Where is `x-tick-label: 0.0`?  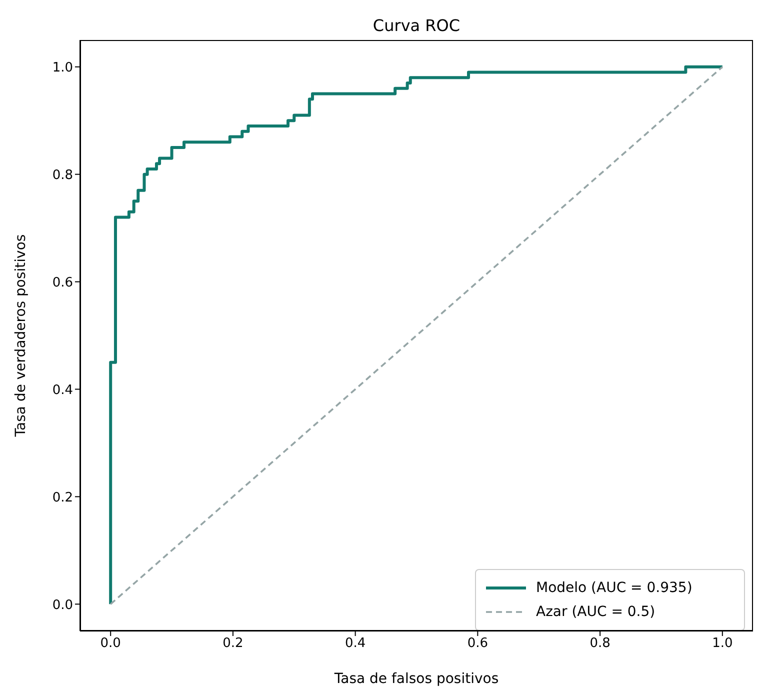 x-tick-label: 0.0 is located at coordinates (110, 644).